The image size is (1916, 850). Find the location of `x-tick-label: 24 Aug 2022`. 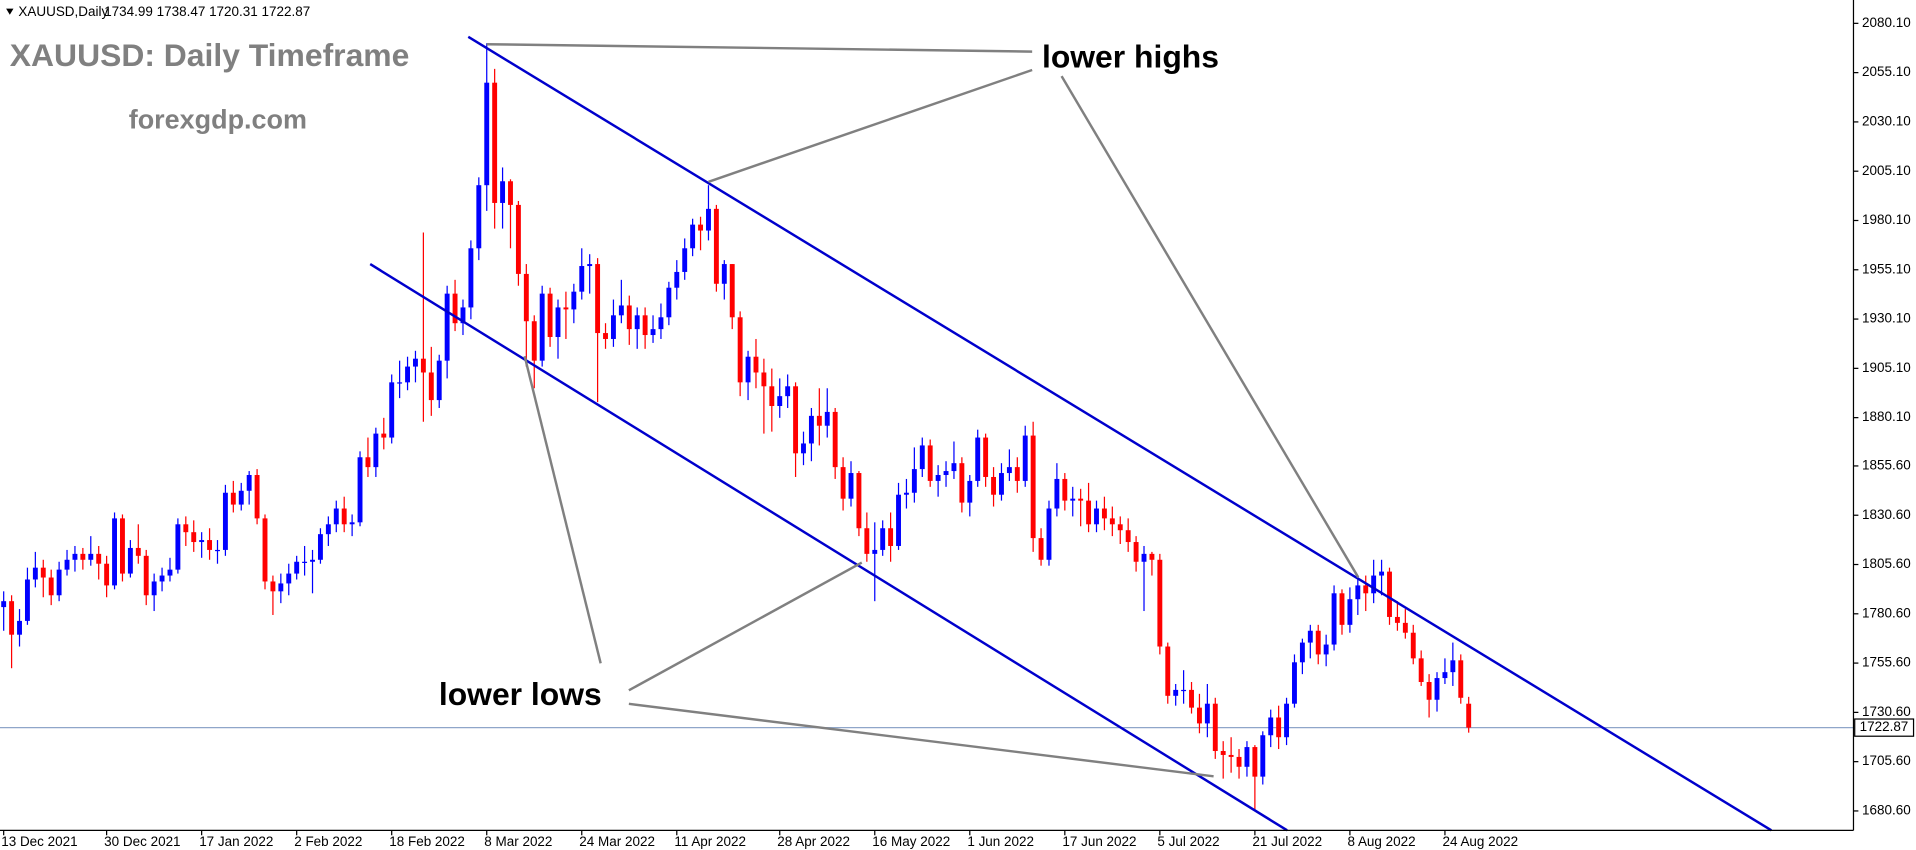

x-tick-label: 24 Aug 2022 is located at coordinates (1480, 841).